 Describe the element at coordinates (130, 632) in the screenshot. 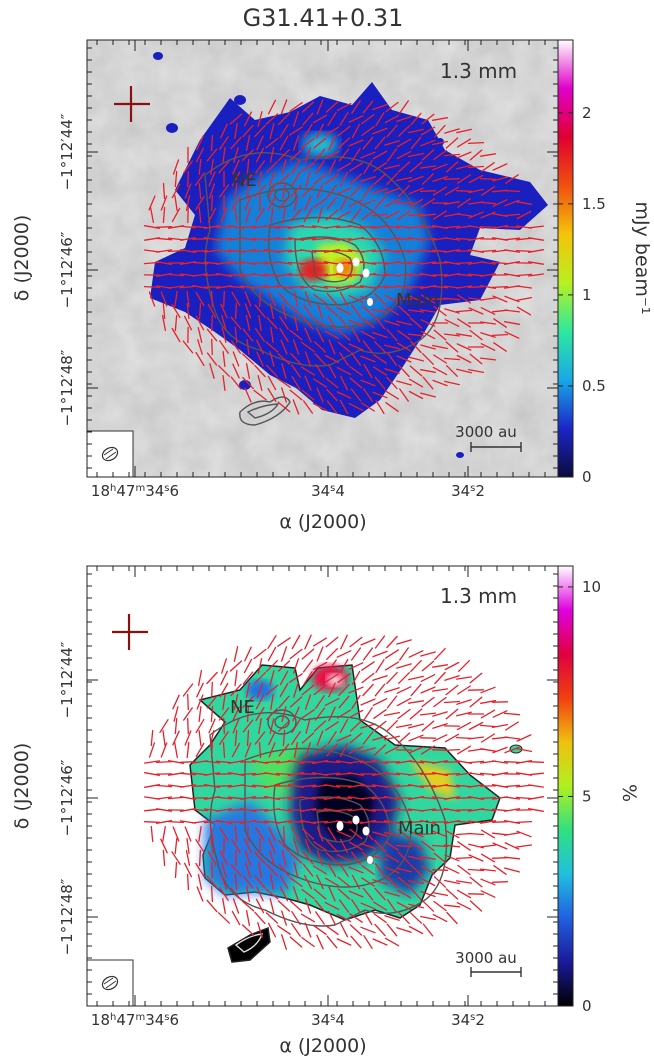

I see `cross-marker` at that location.